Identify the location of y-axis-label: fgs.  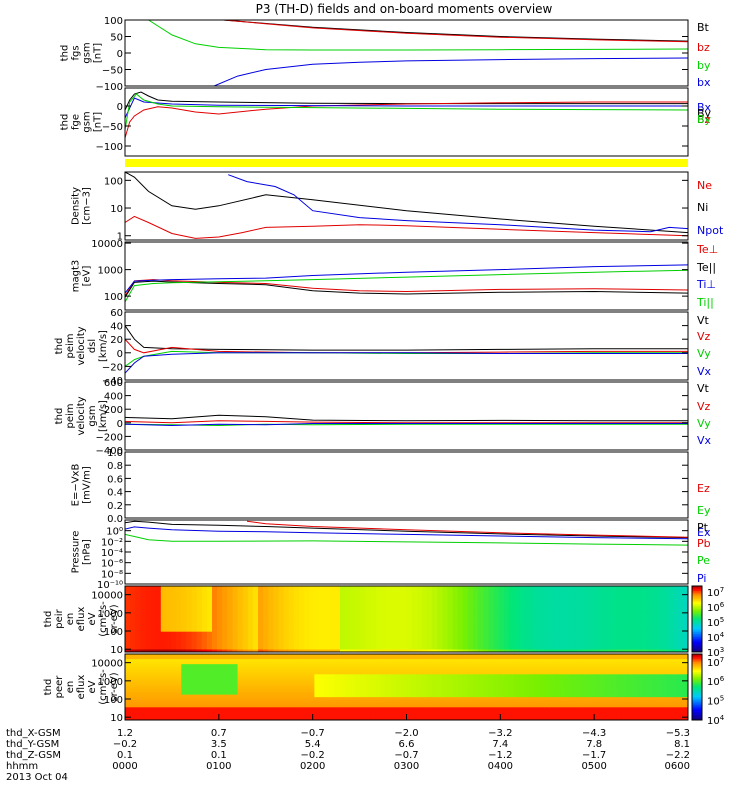
(76, 52).